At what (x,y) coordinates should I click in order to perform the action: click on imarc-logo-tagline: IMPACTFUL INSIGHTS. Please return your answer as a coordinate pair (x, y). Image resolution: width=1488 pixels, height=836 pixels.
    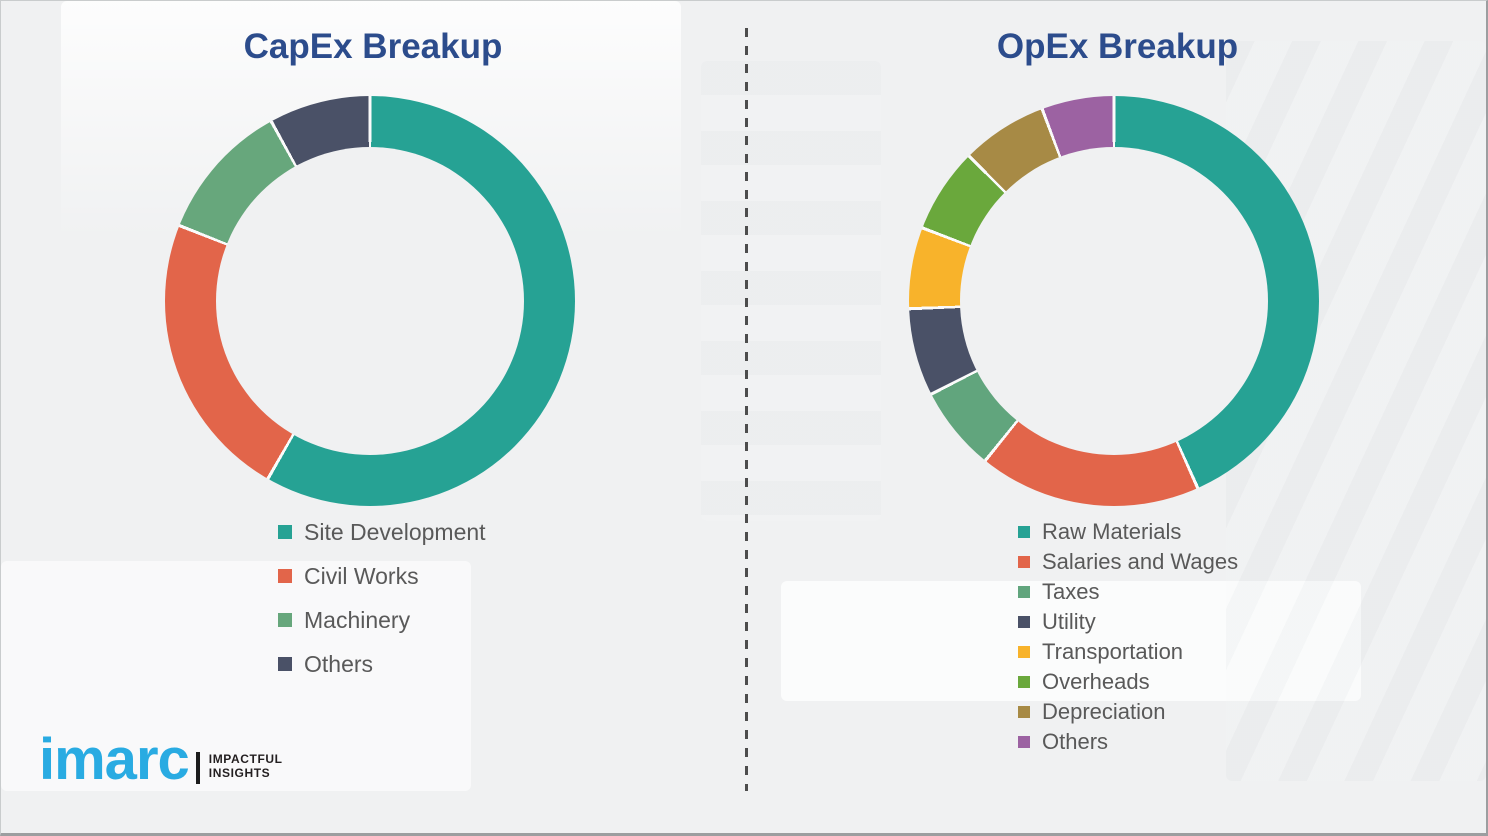
    Looking at the image, I should click on (245, 766).